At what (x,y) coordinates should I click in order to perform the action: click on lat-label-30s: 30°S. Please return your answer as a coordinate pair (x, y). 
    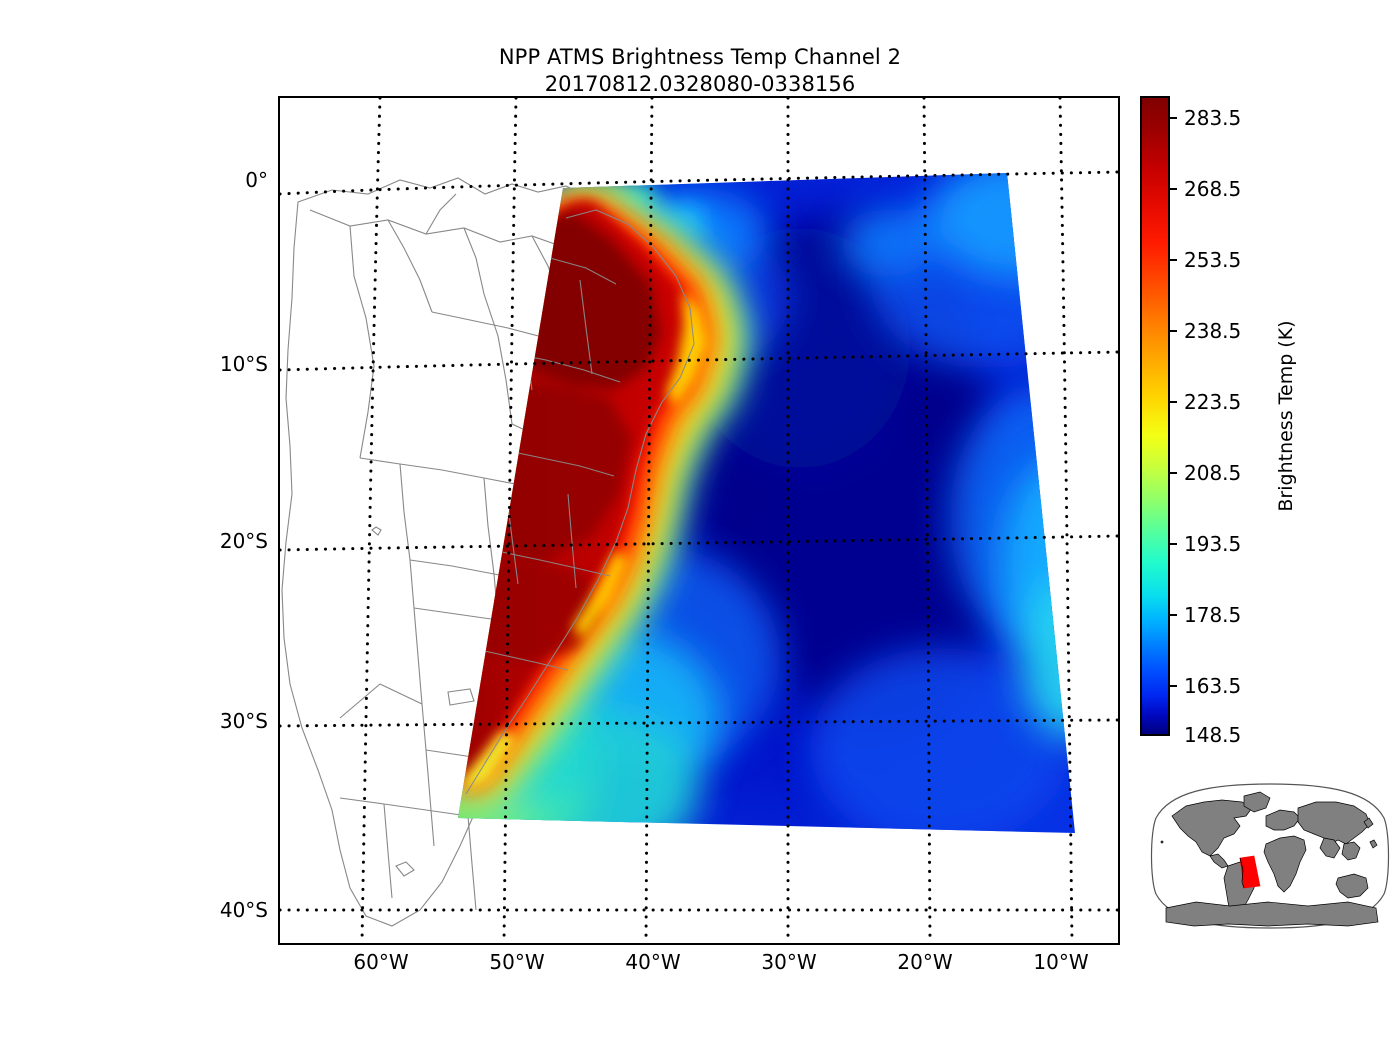
    Looking at the image, I should click on (243, 721).